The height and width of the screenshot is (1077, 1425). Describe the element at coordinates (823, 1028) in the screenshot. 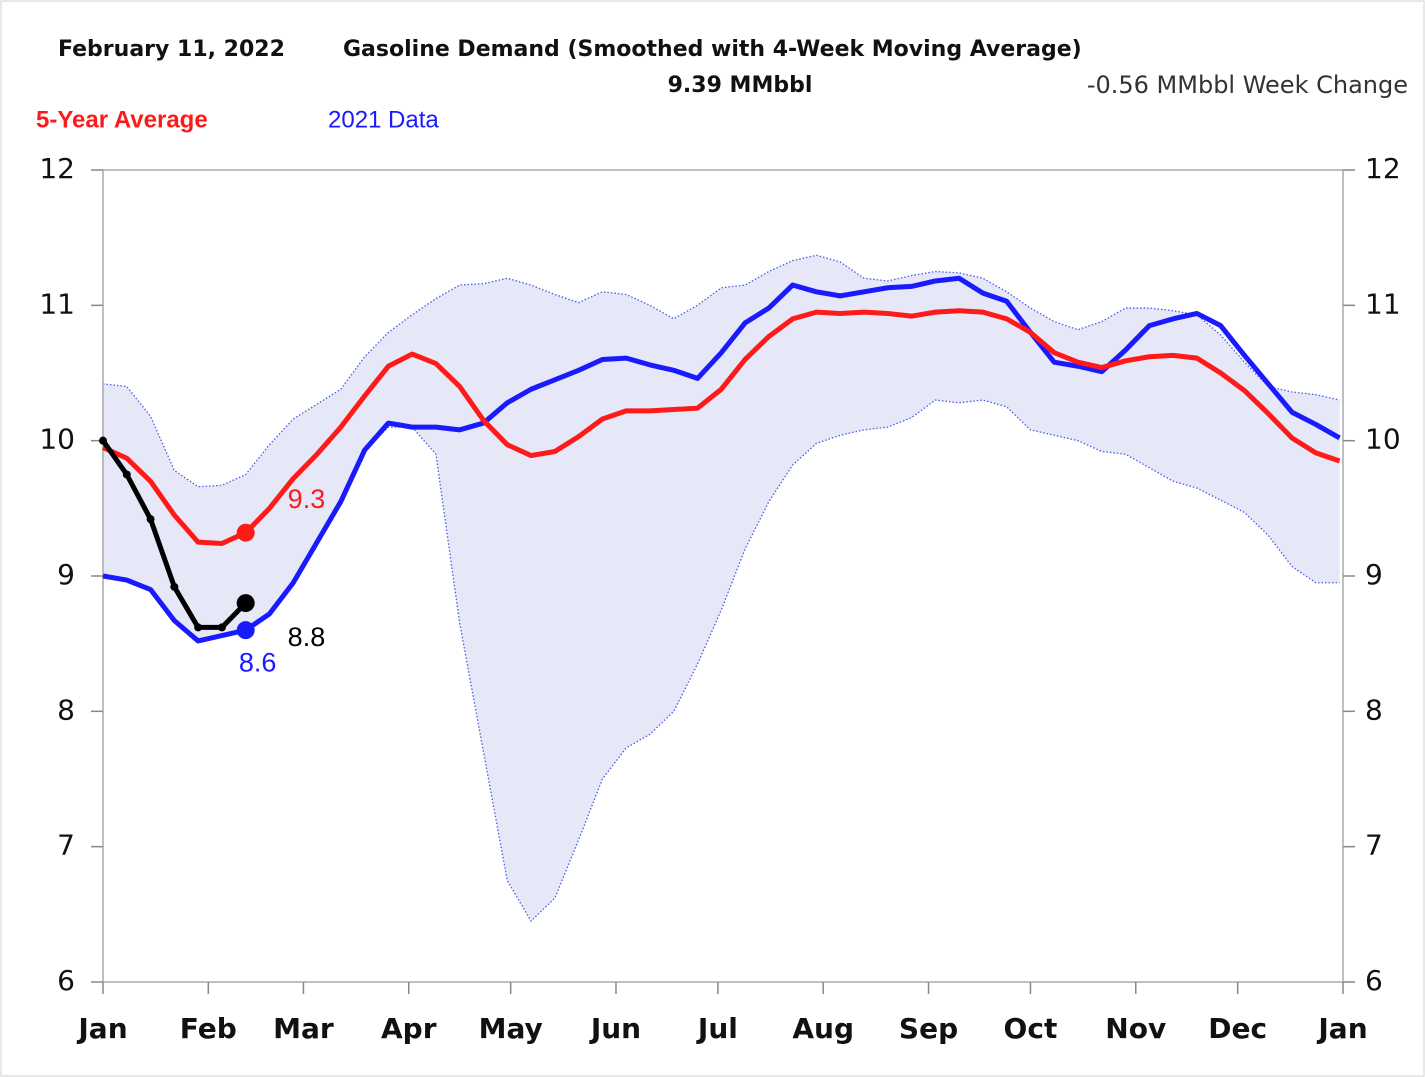

I see `x-tick-label: Aug` at that location.